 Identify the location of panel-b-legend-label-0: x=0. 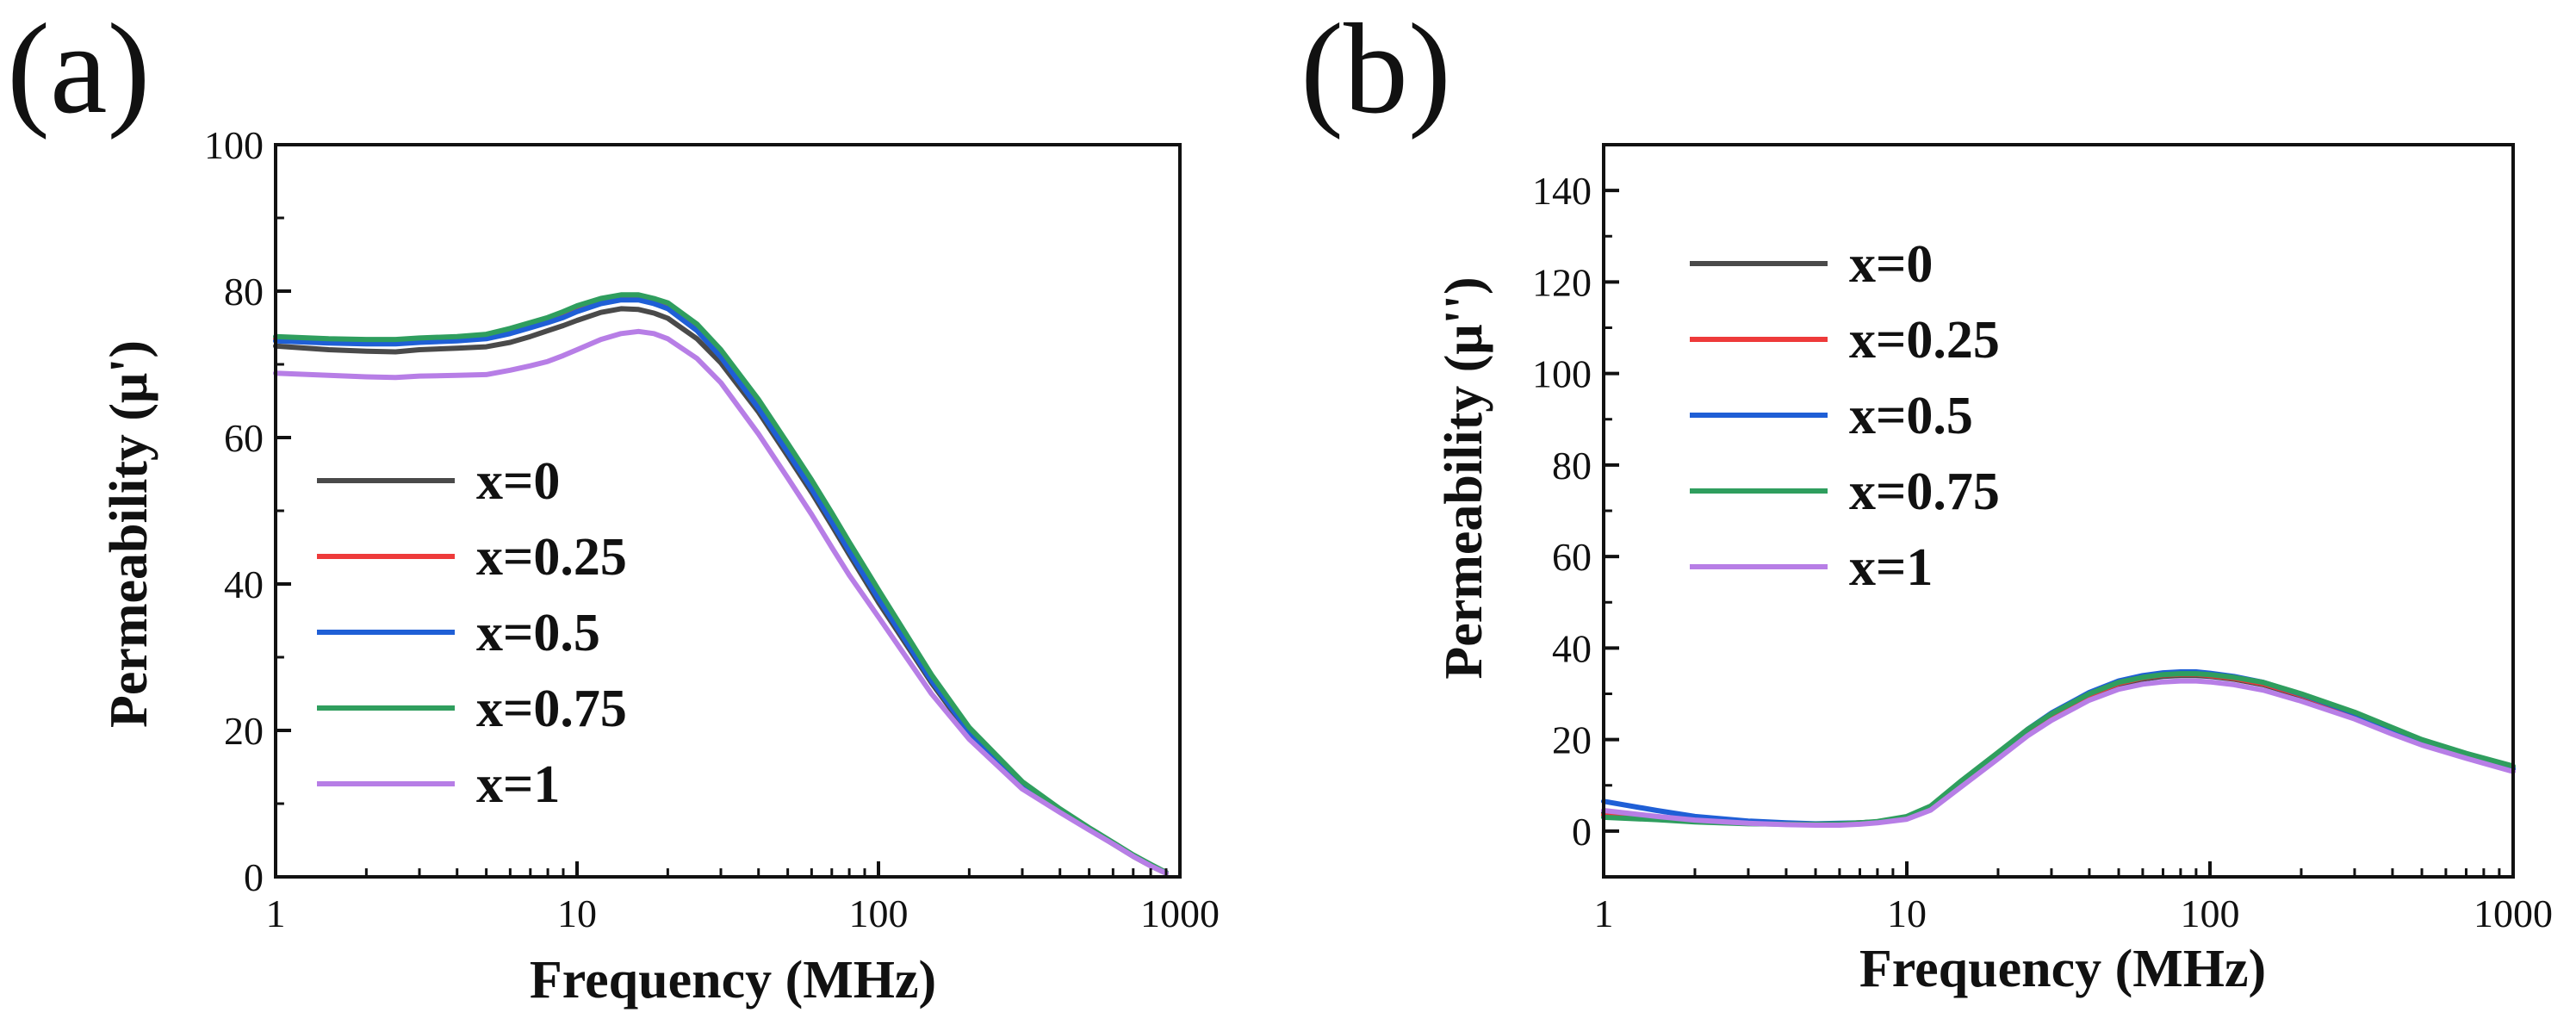
(1891, 264).